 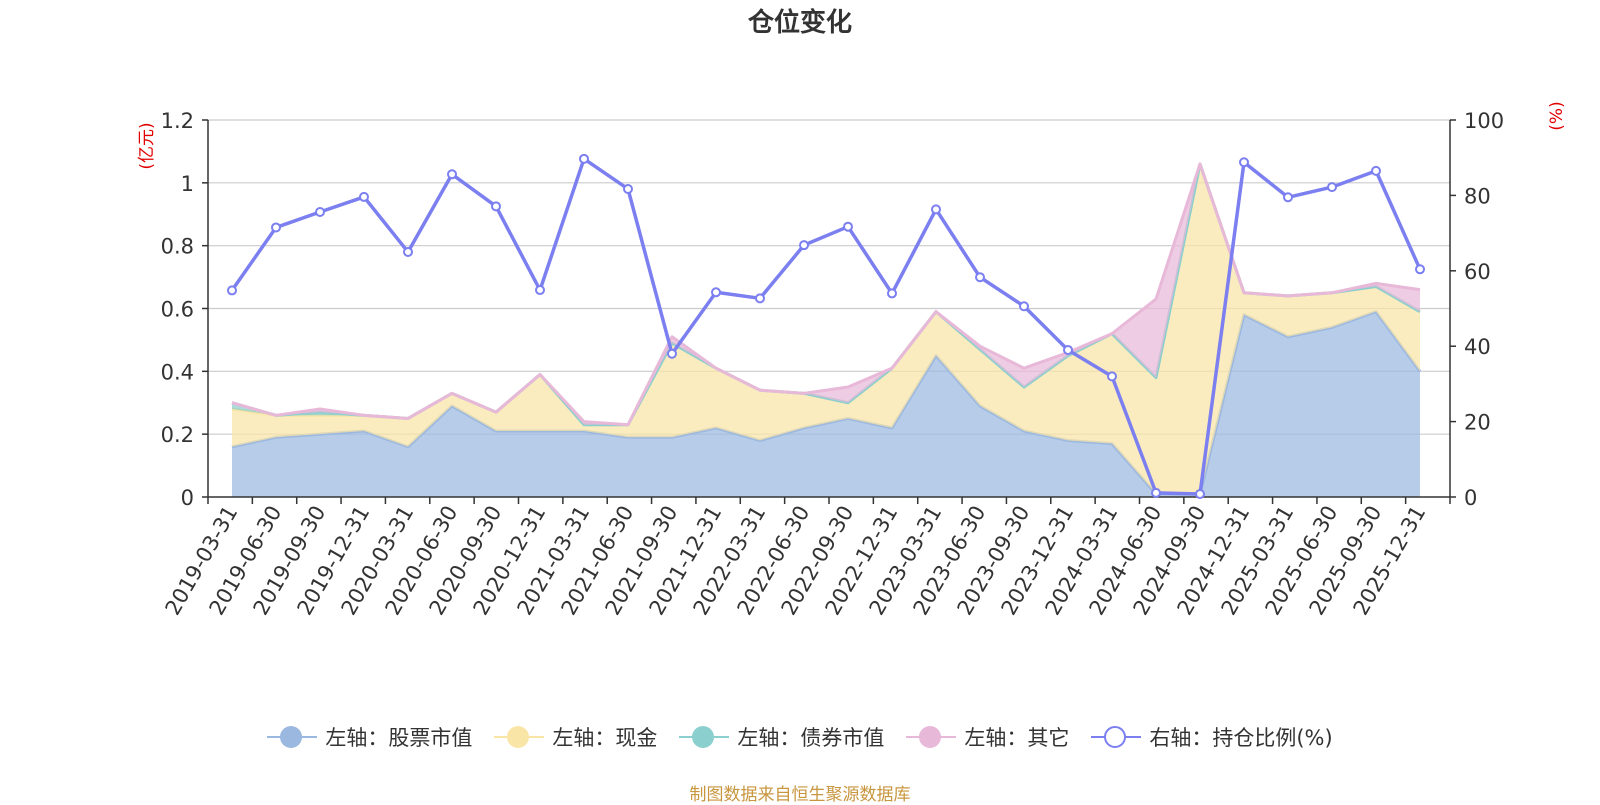 I want to click on left-axis-unit: (亿元), so click(x=147, y=145).